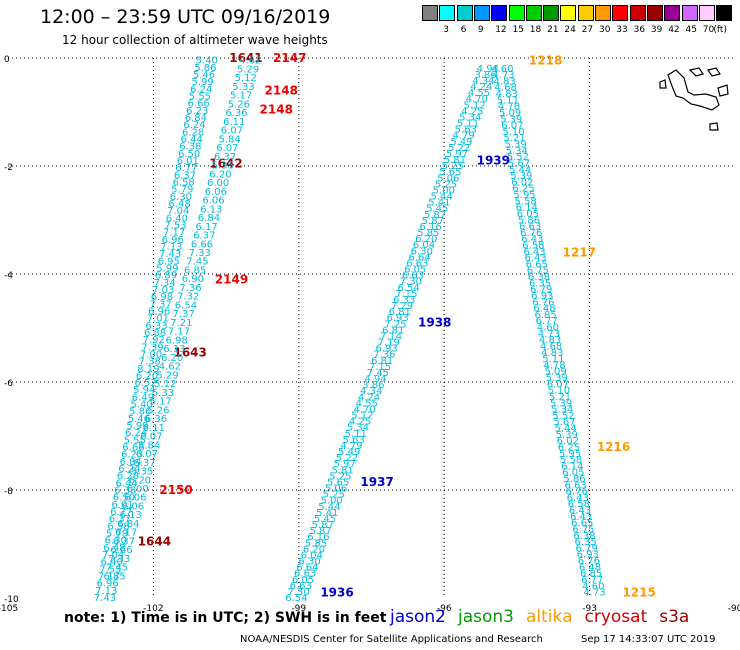 The image size is (740, 650). Describe the element at coordinates (376, 482) in the screenshot. I see `pass-time-label: 1937` at that location.